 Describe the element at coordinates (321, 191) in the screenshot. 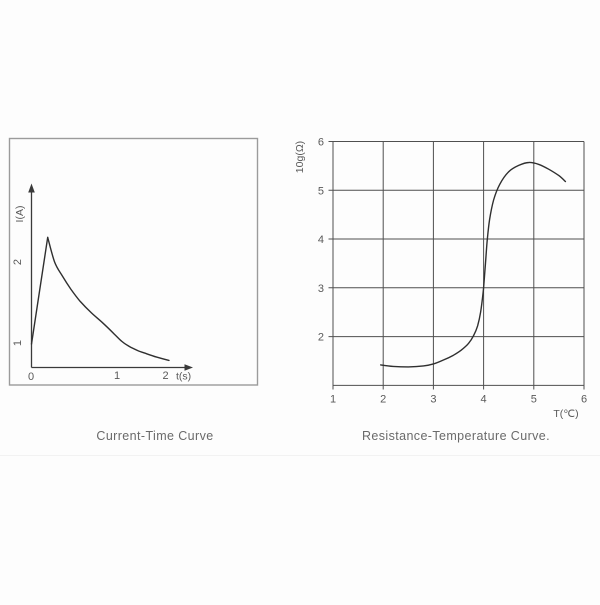

I see `y-tick-label: 5` at that location.